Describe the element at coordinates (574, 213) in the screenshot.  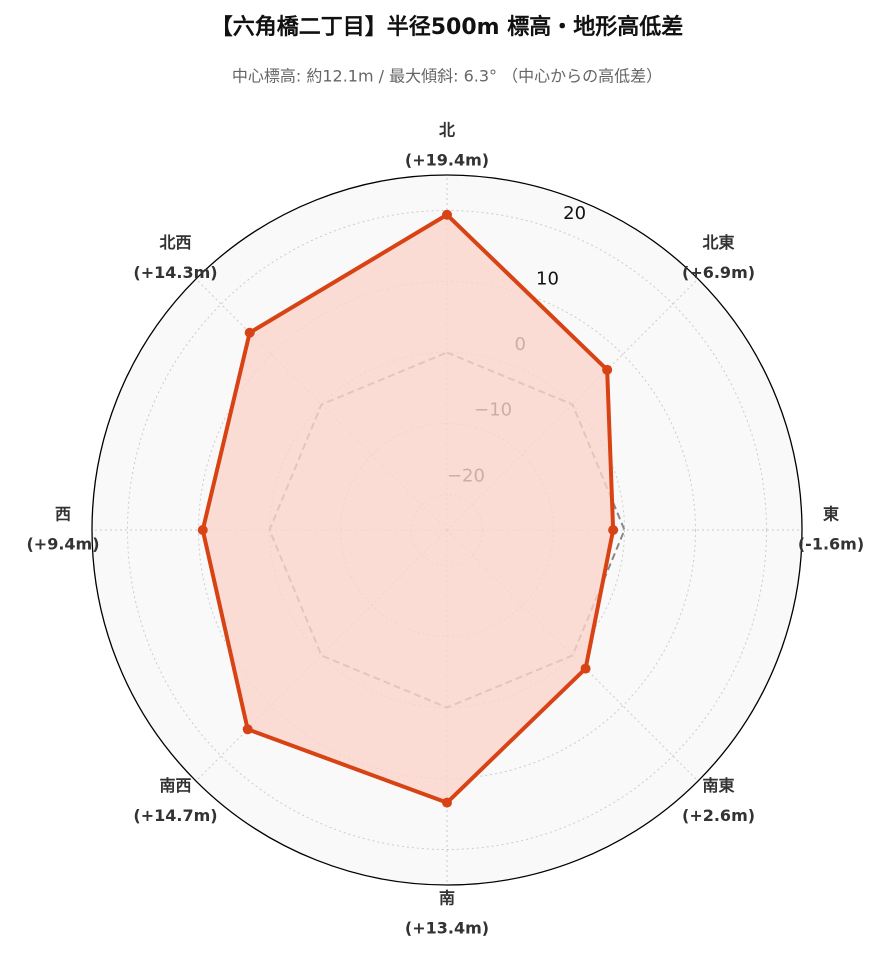
I see `r-tick-label: 20` at that location.